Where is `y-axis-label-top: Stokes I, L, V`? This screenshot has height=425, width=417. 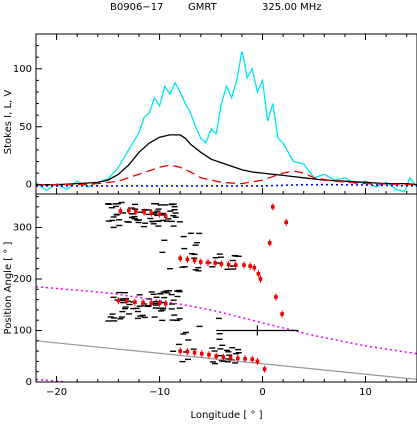 y-axis-label-top: Stokes I, L, V is located at coordinates (8, 122).